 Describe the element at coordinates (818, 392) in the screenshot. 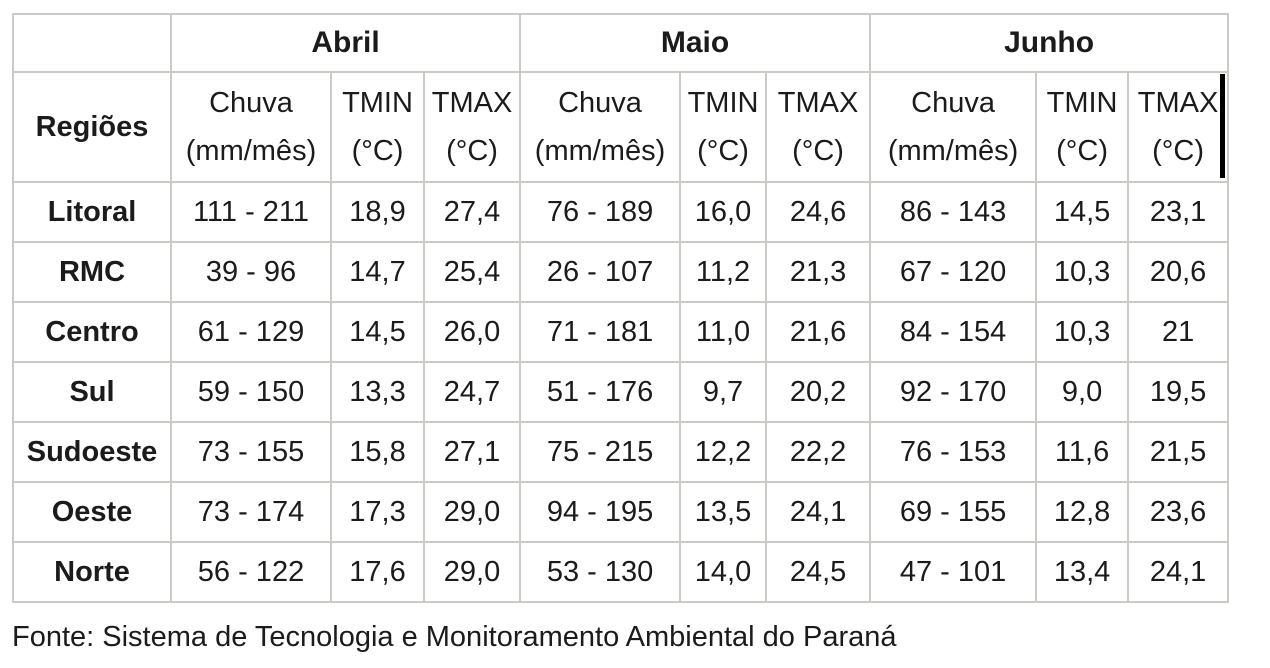

I see `data-cell: 20,2` at that location.